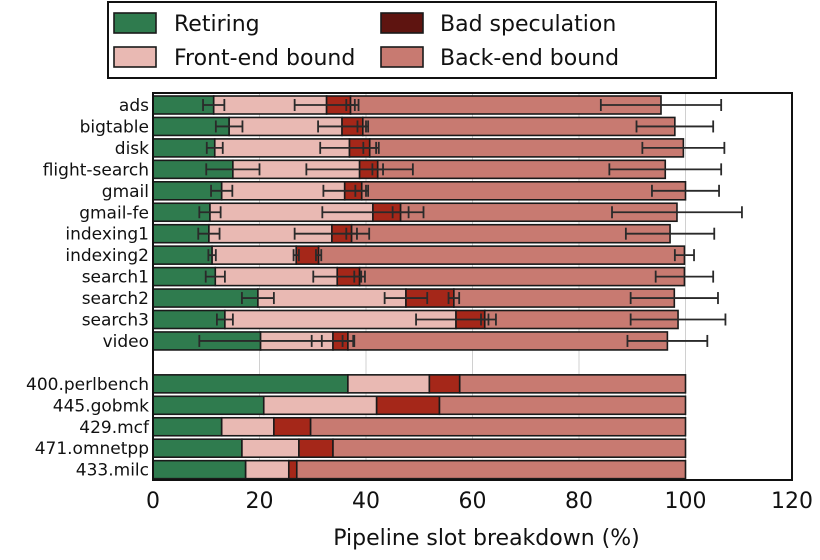  I want to click on y-tick-label: search2, so click(115, 299).